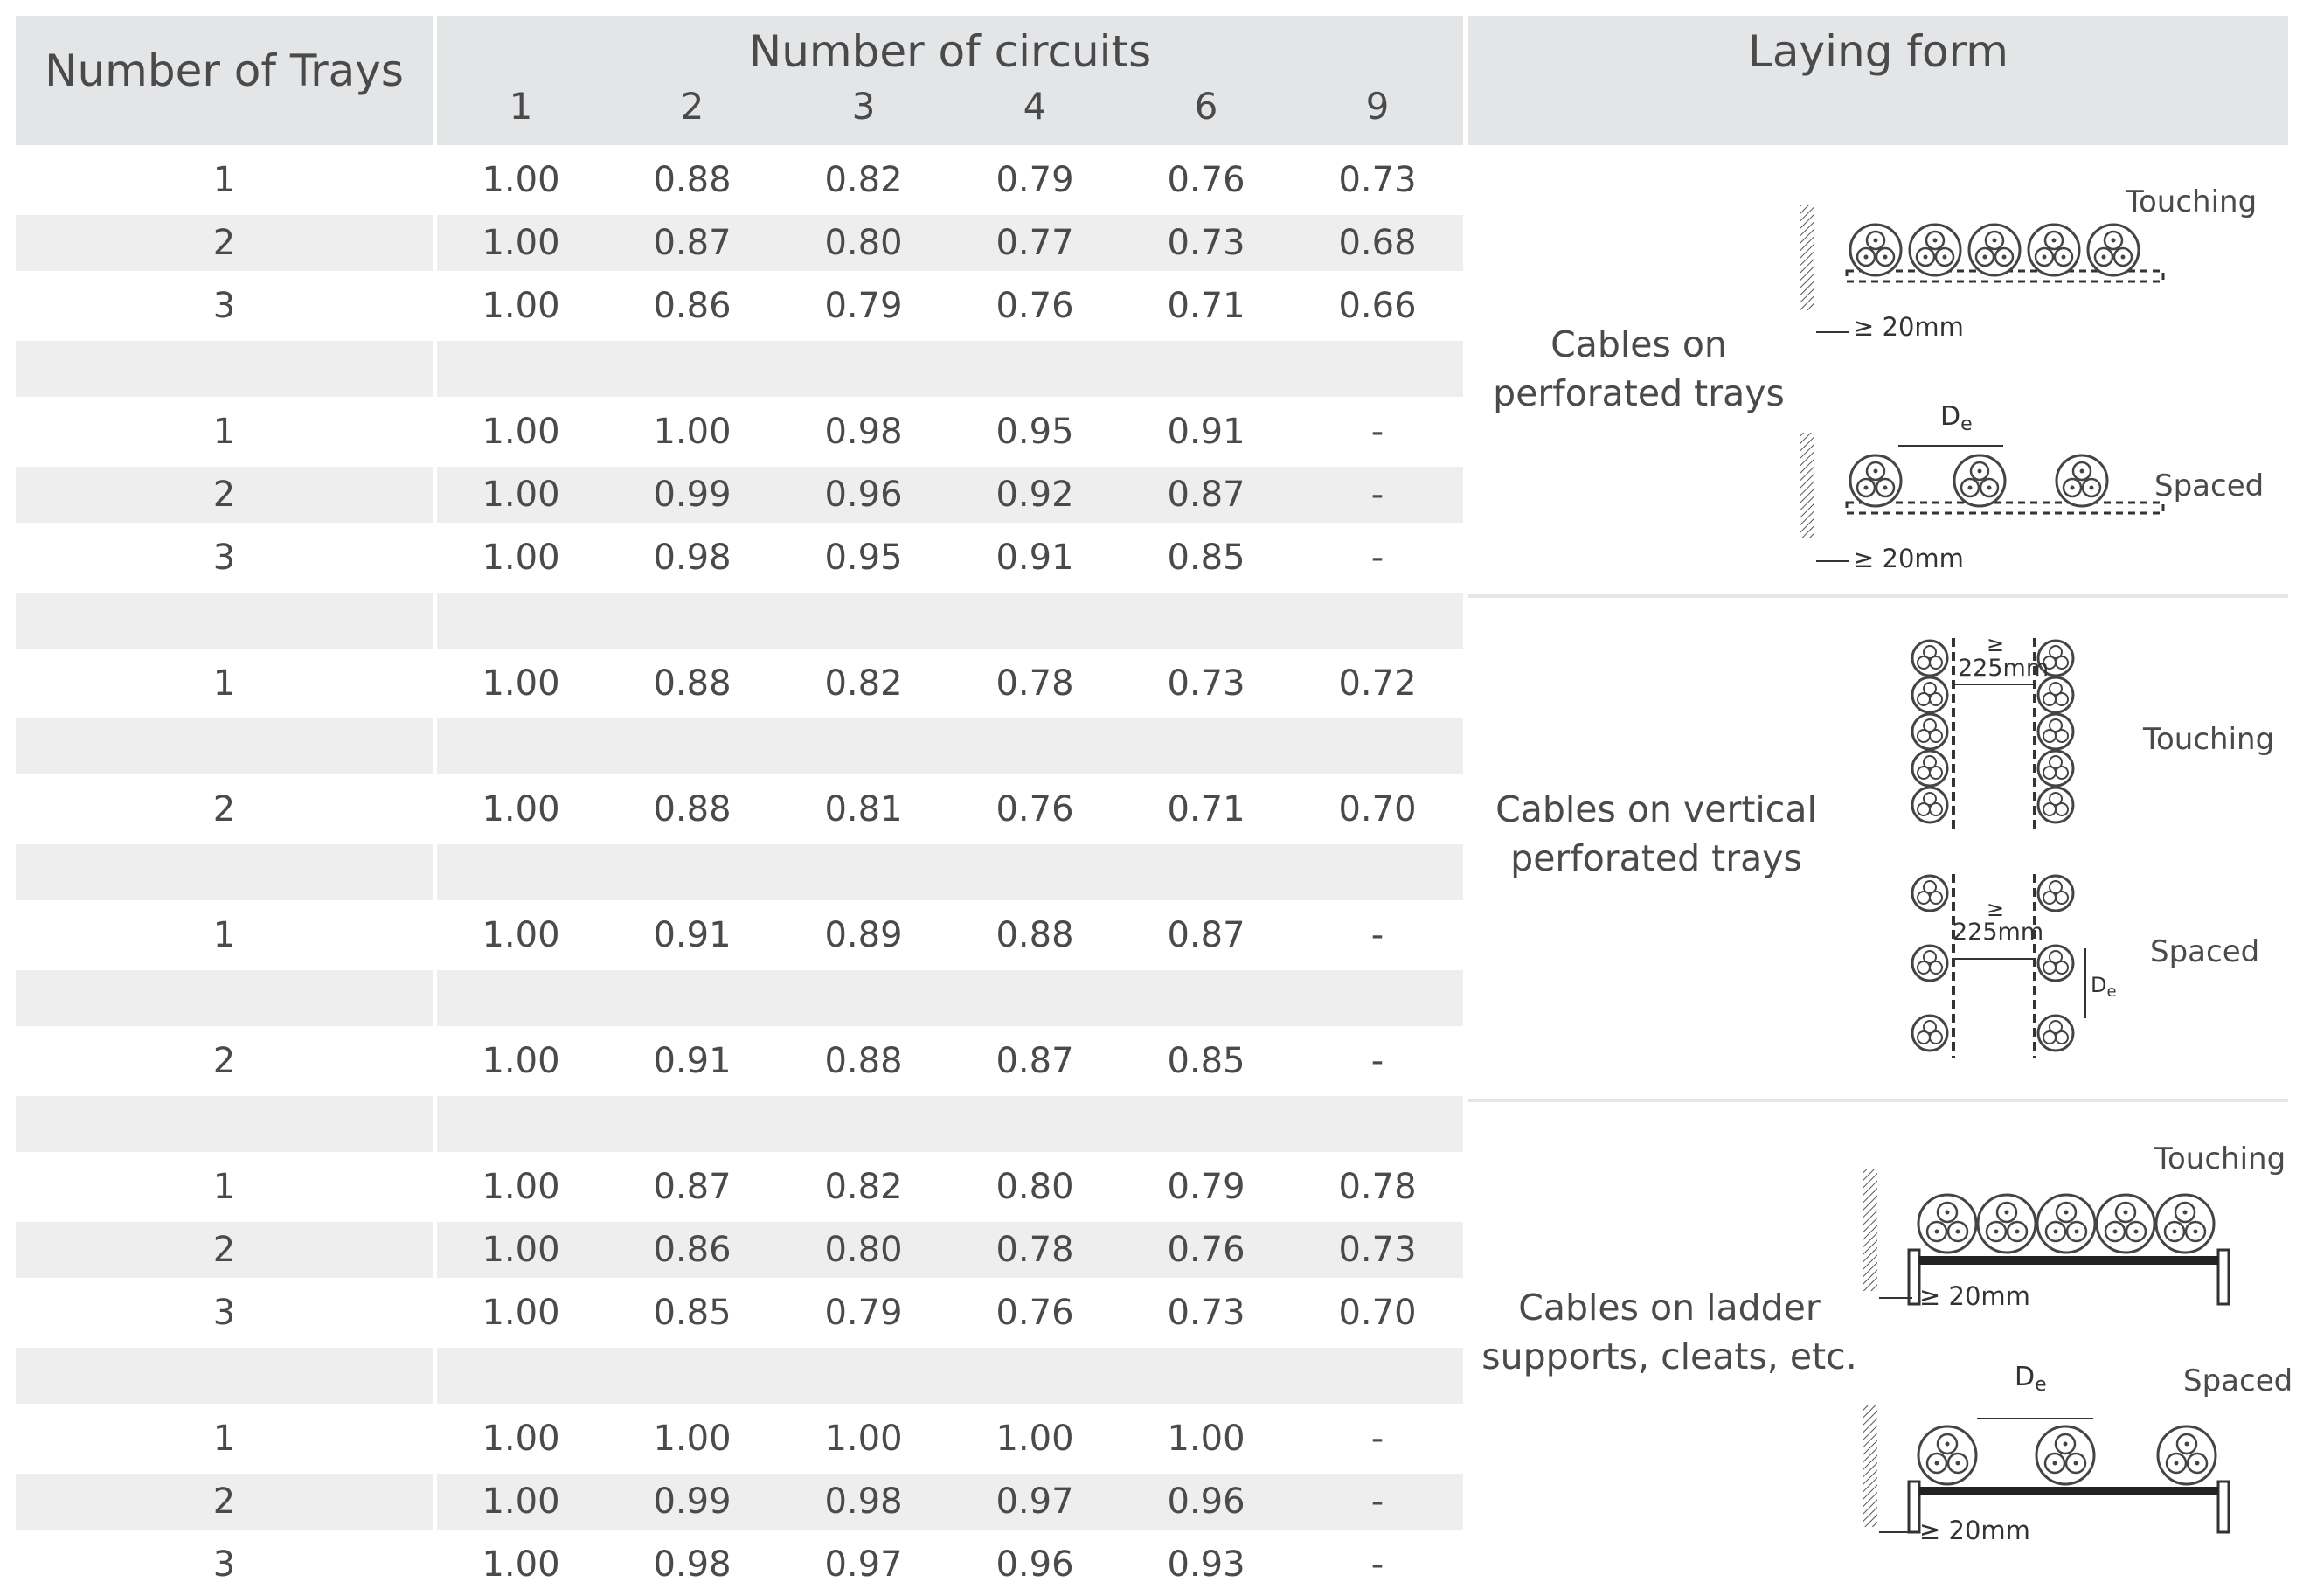 This screenshot has width=2303, height=1596. I want to click on section-separator, so click(1878, 1100).